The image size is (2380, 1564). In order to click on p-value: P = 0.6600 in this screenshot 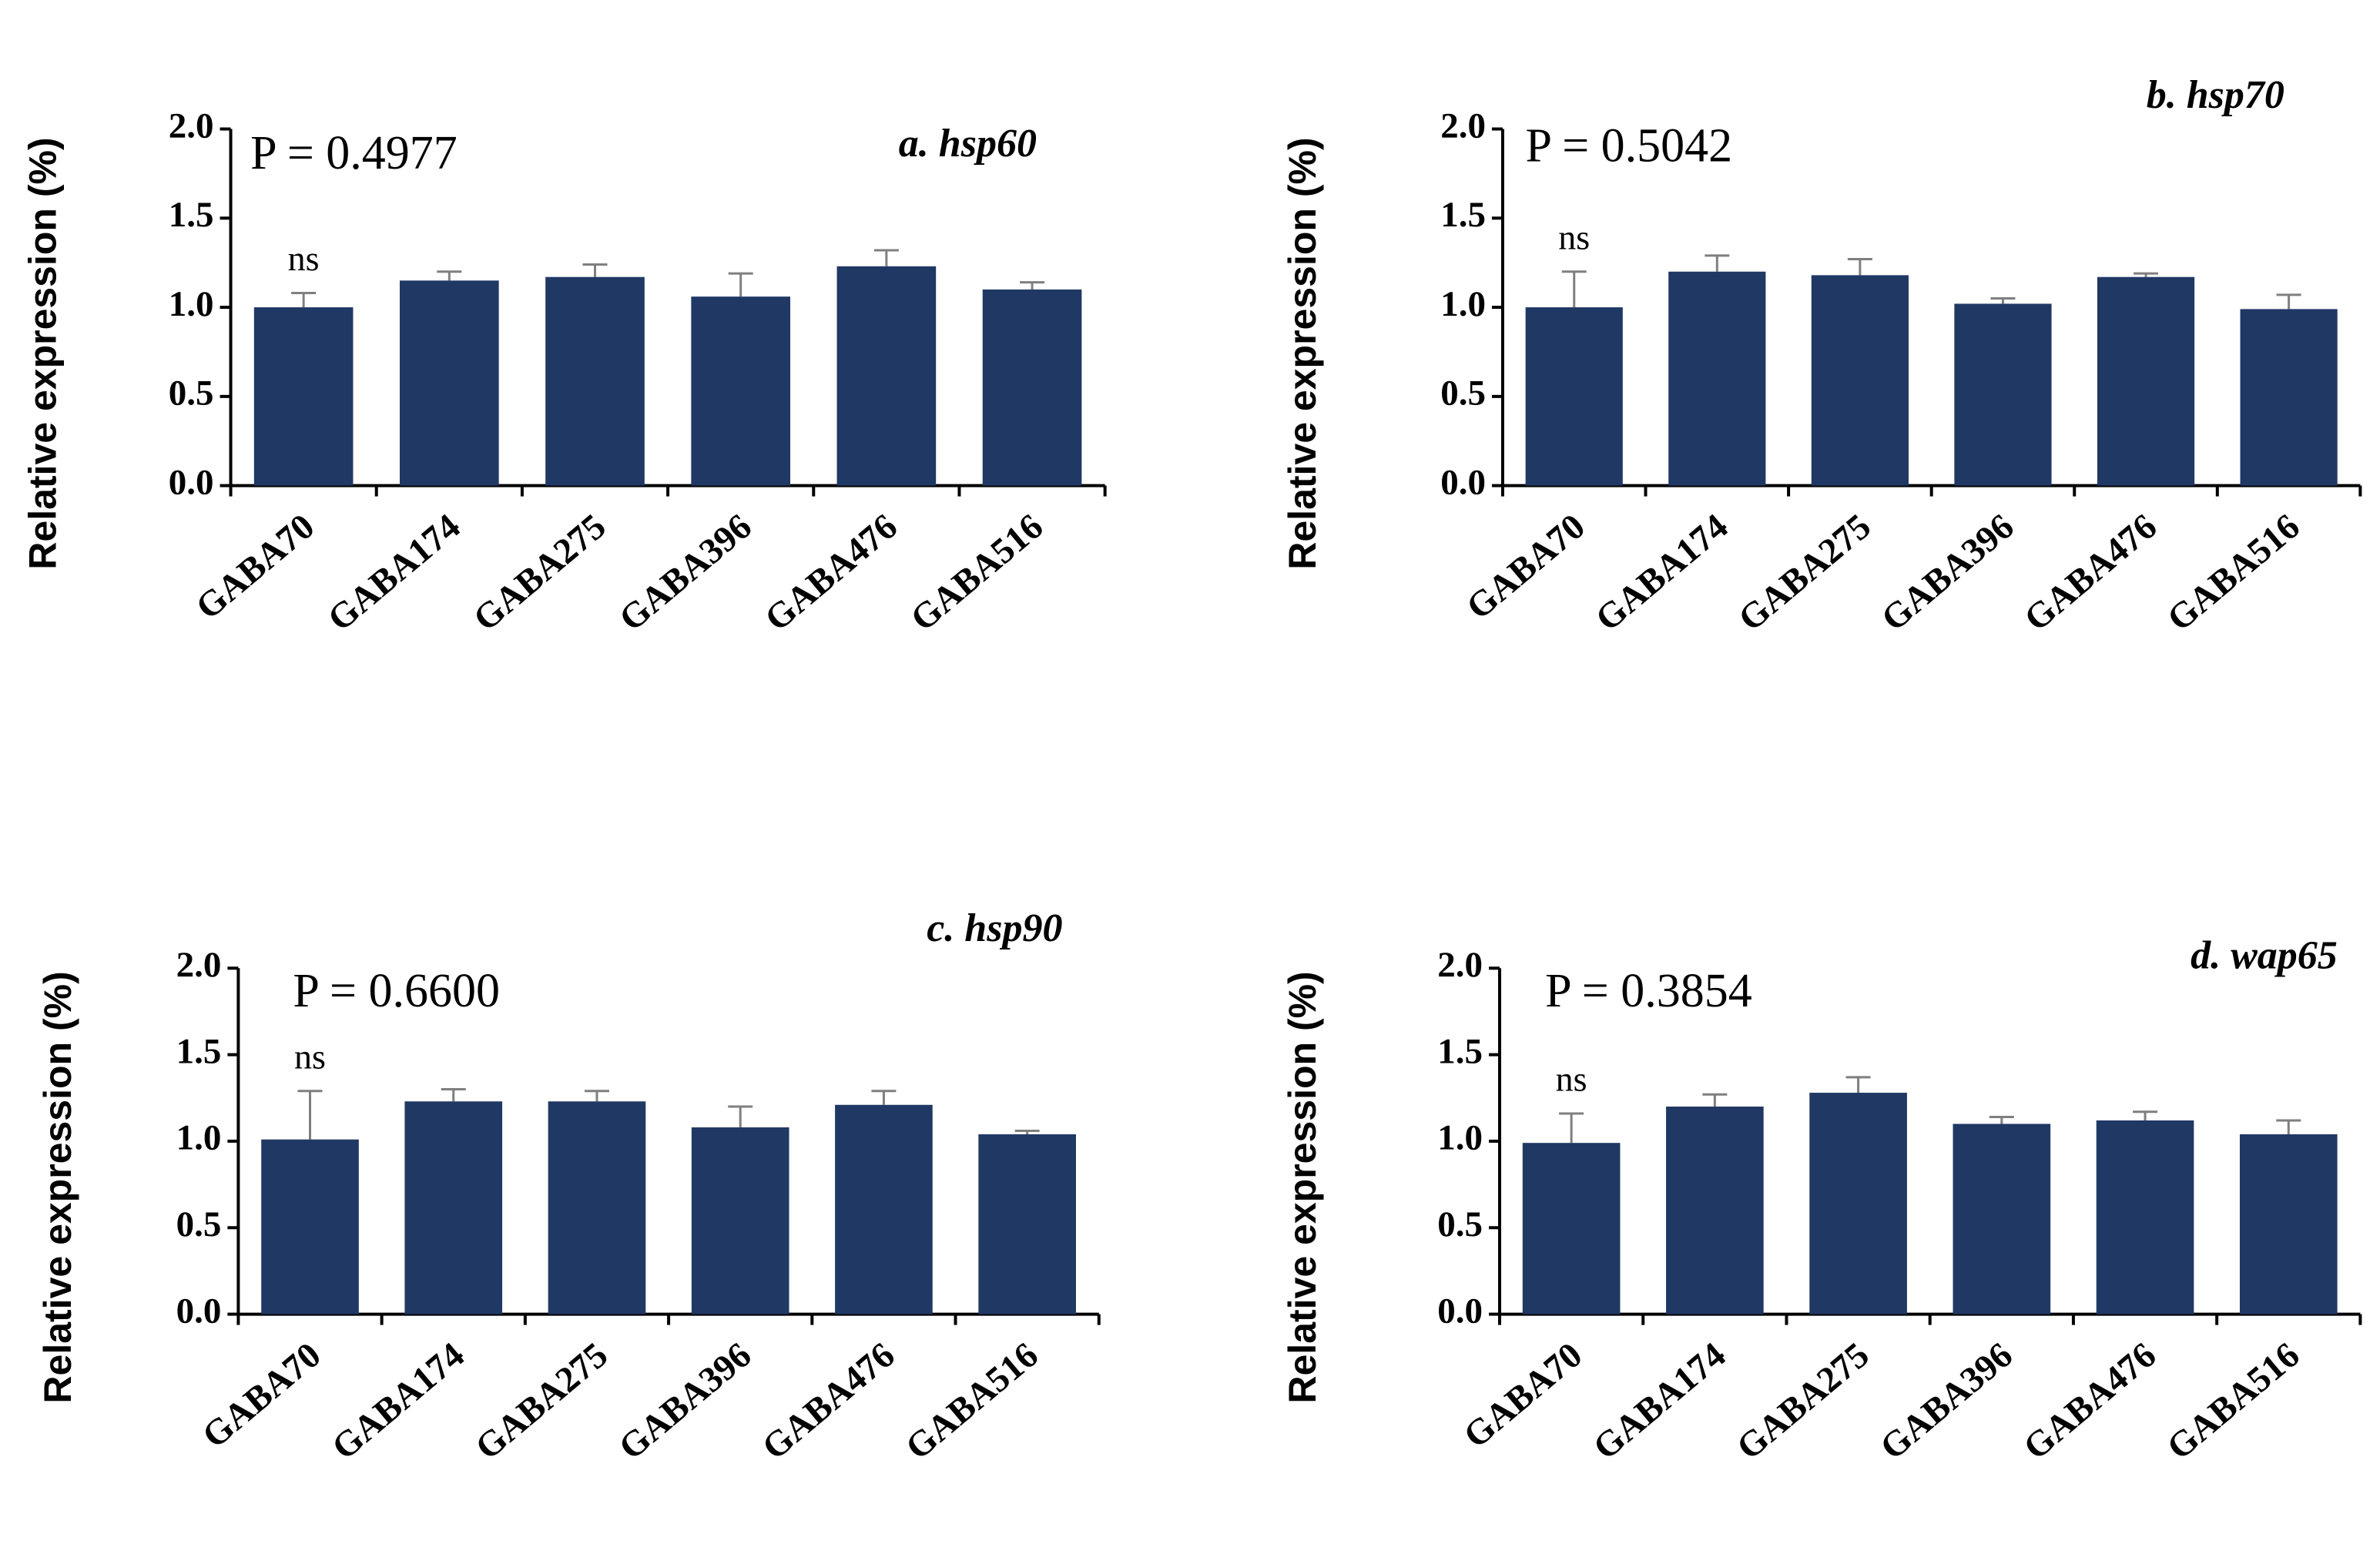, I will do `click(396, 991)`.